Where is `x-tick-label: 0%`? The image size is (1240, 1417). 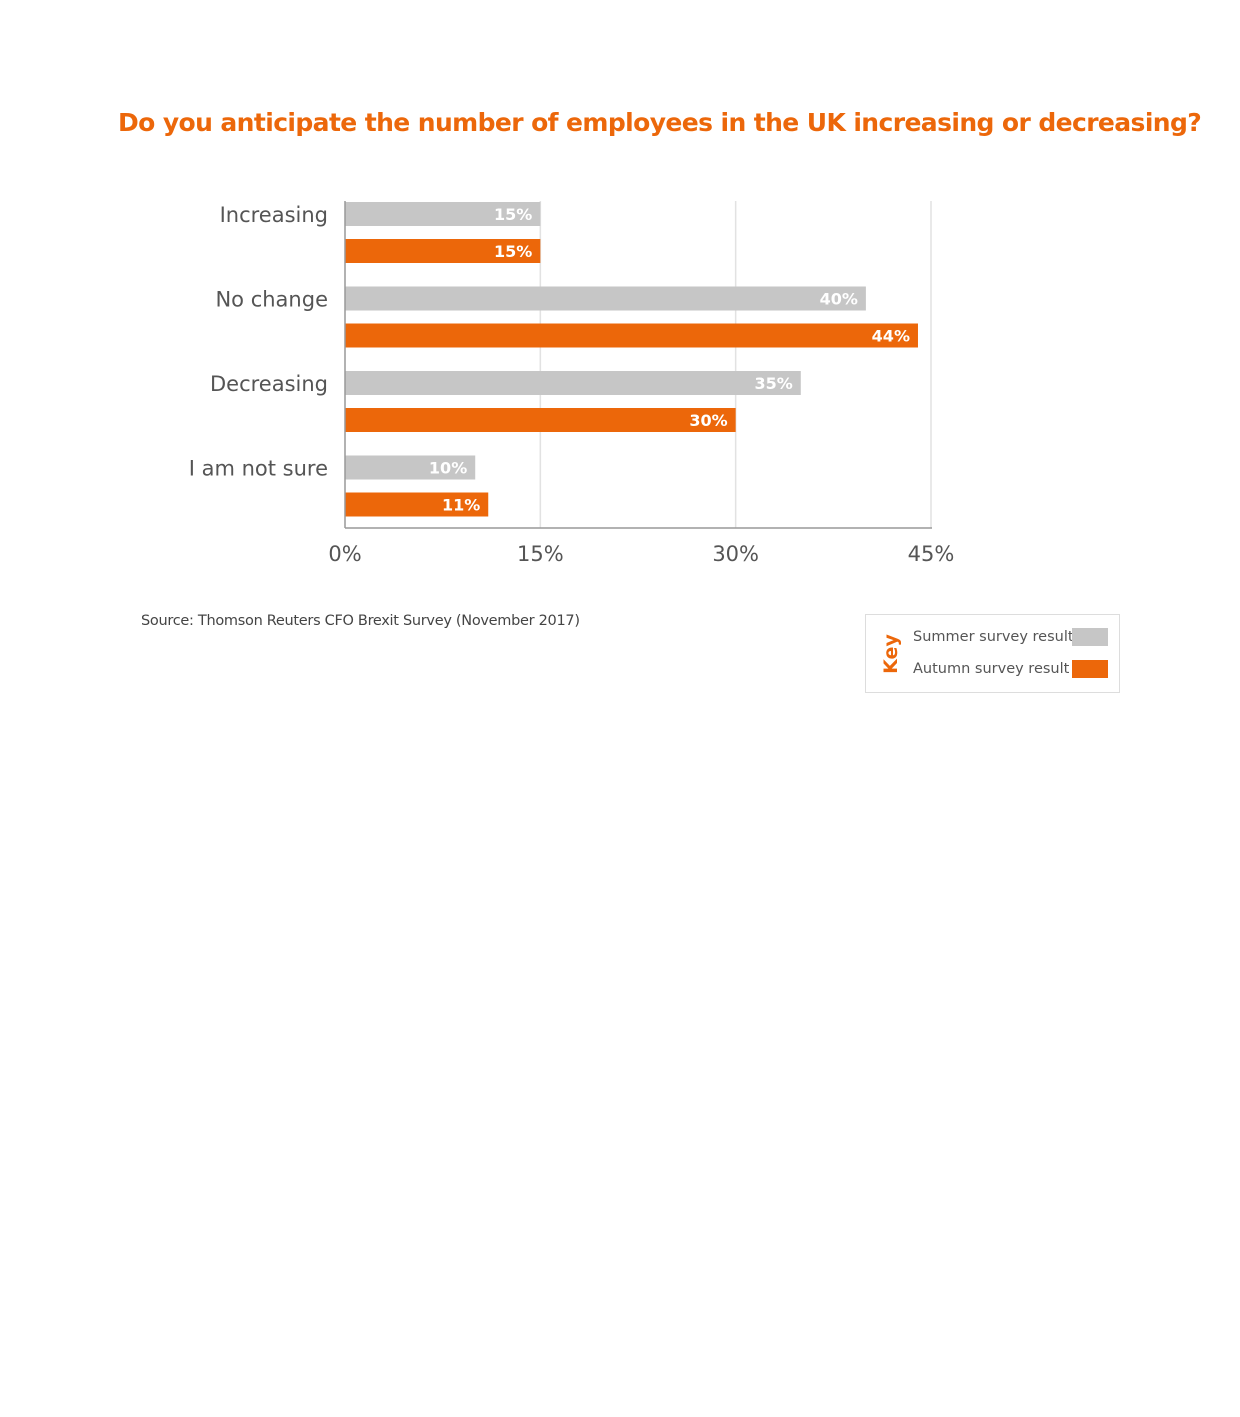
x-tick-label: 0% is located at coordinates (344, 554).